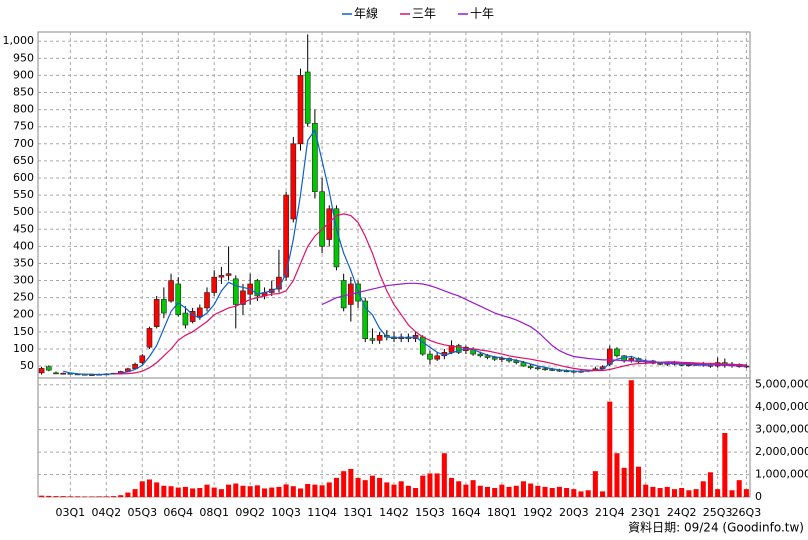  What do you see at coordinates (23, 297) in the screenshot?
I see `y-tick-label: 250` at bounding box center [23, 297].